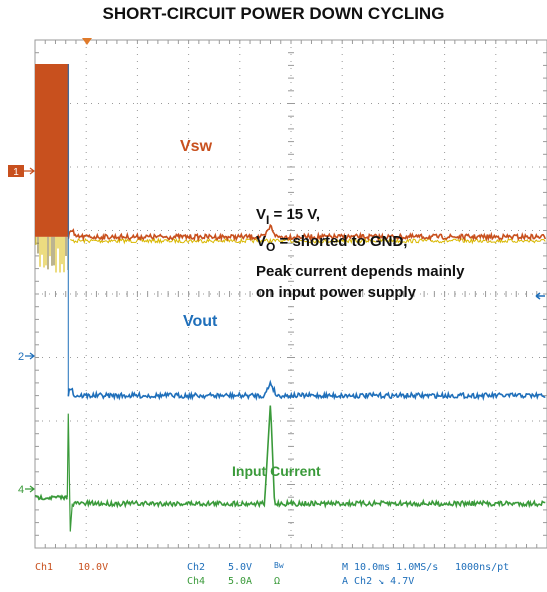 This screenshot has height=592, width=547. What do you see at coordinates (200, 321) in the screenshot?
I see `vout-trace-label: Vout` at bounding box center [200, 321].